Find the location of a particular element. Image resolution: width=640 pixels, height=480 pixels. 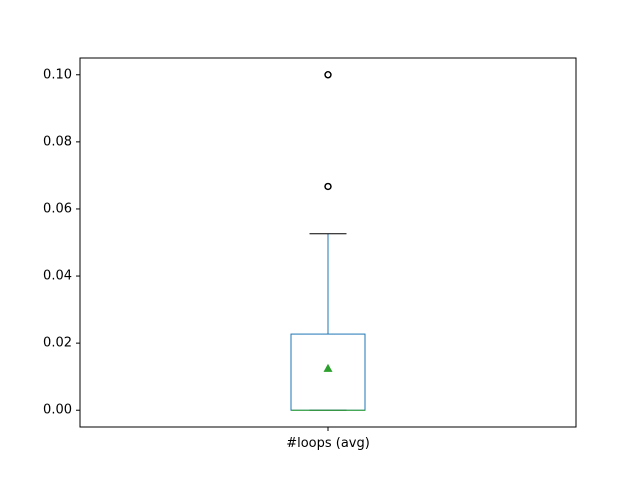

y-tick-label: 0.10 is located at coordinates (57, 74).